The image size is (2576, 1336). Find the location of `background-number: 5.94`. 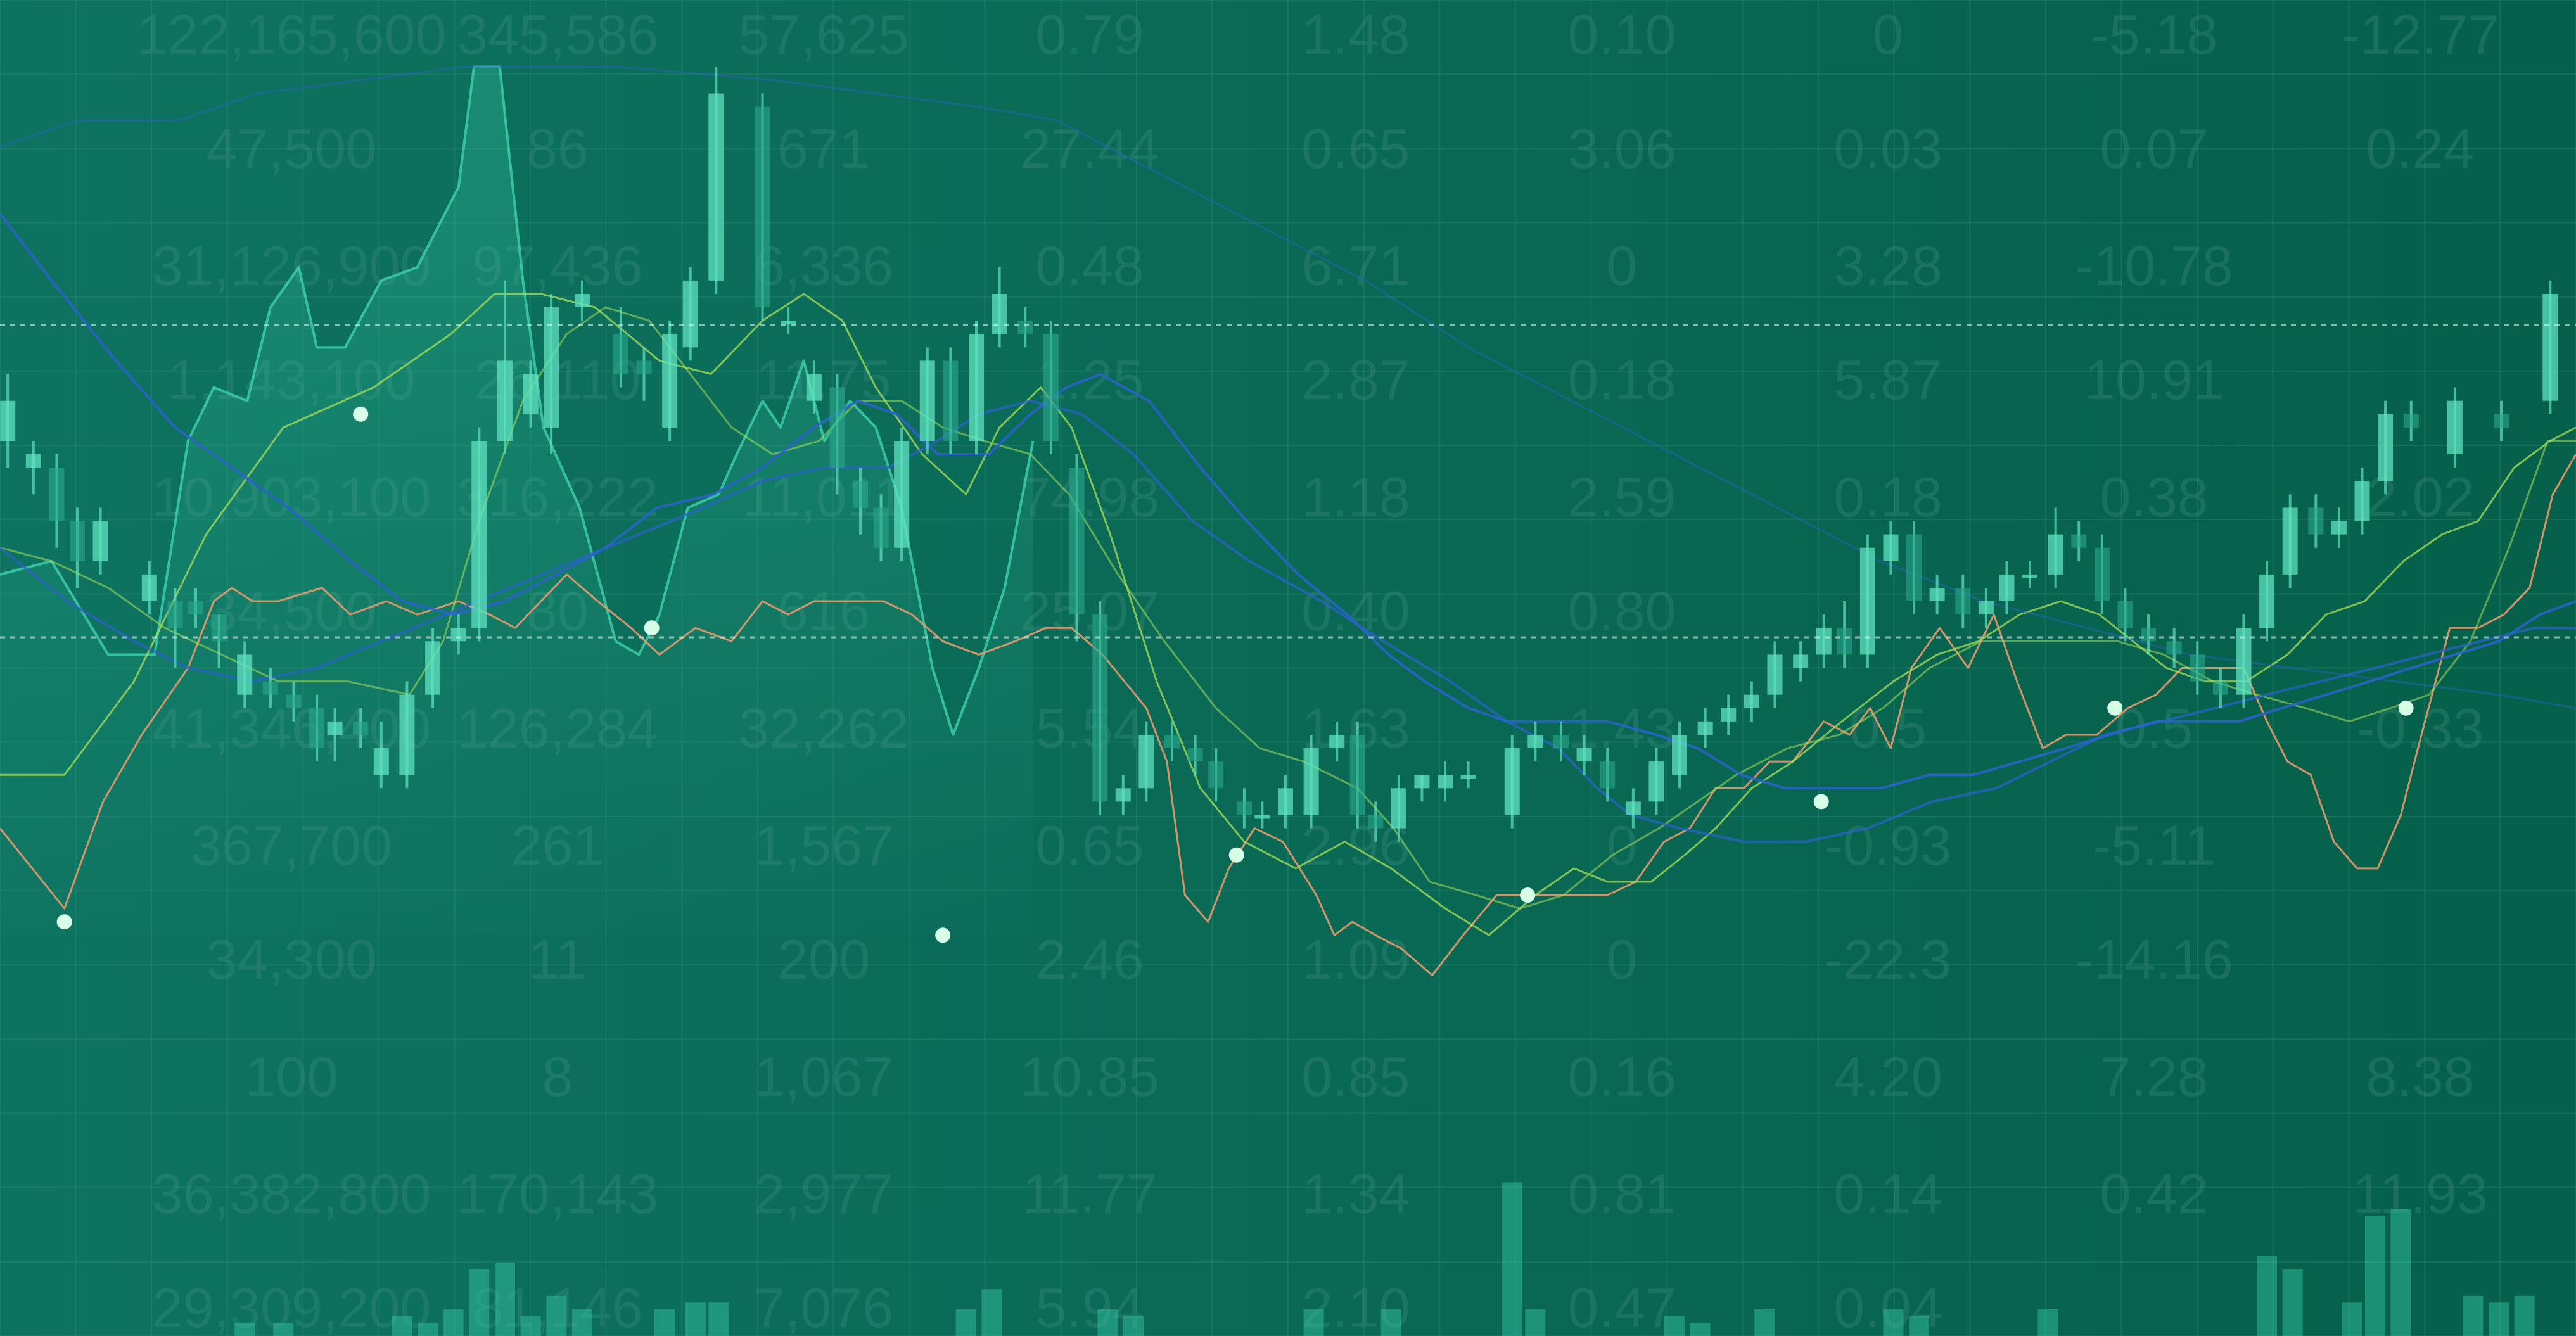

background-number: 5.94 is located at coordinates (1090, 1306).